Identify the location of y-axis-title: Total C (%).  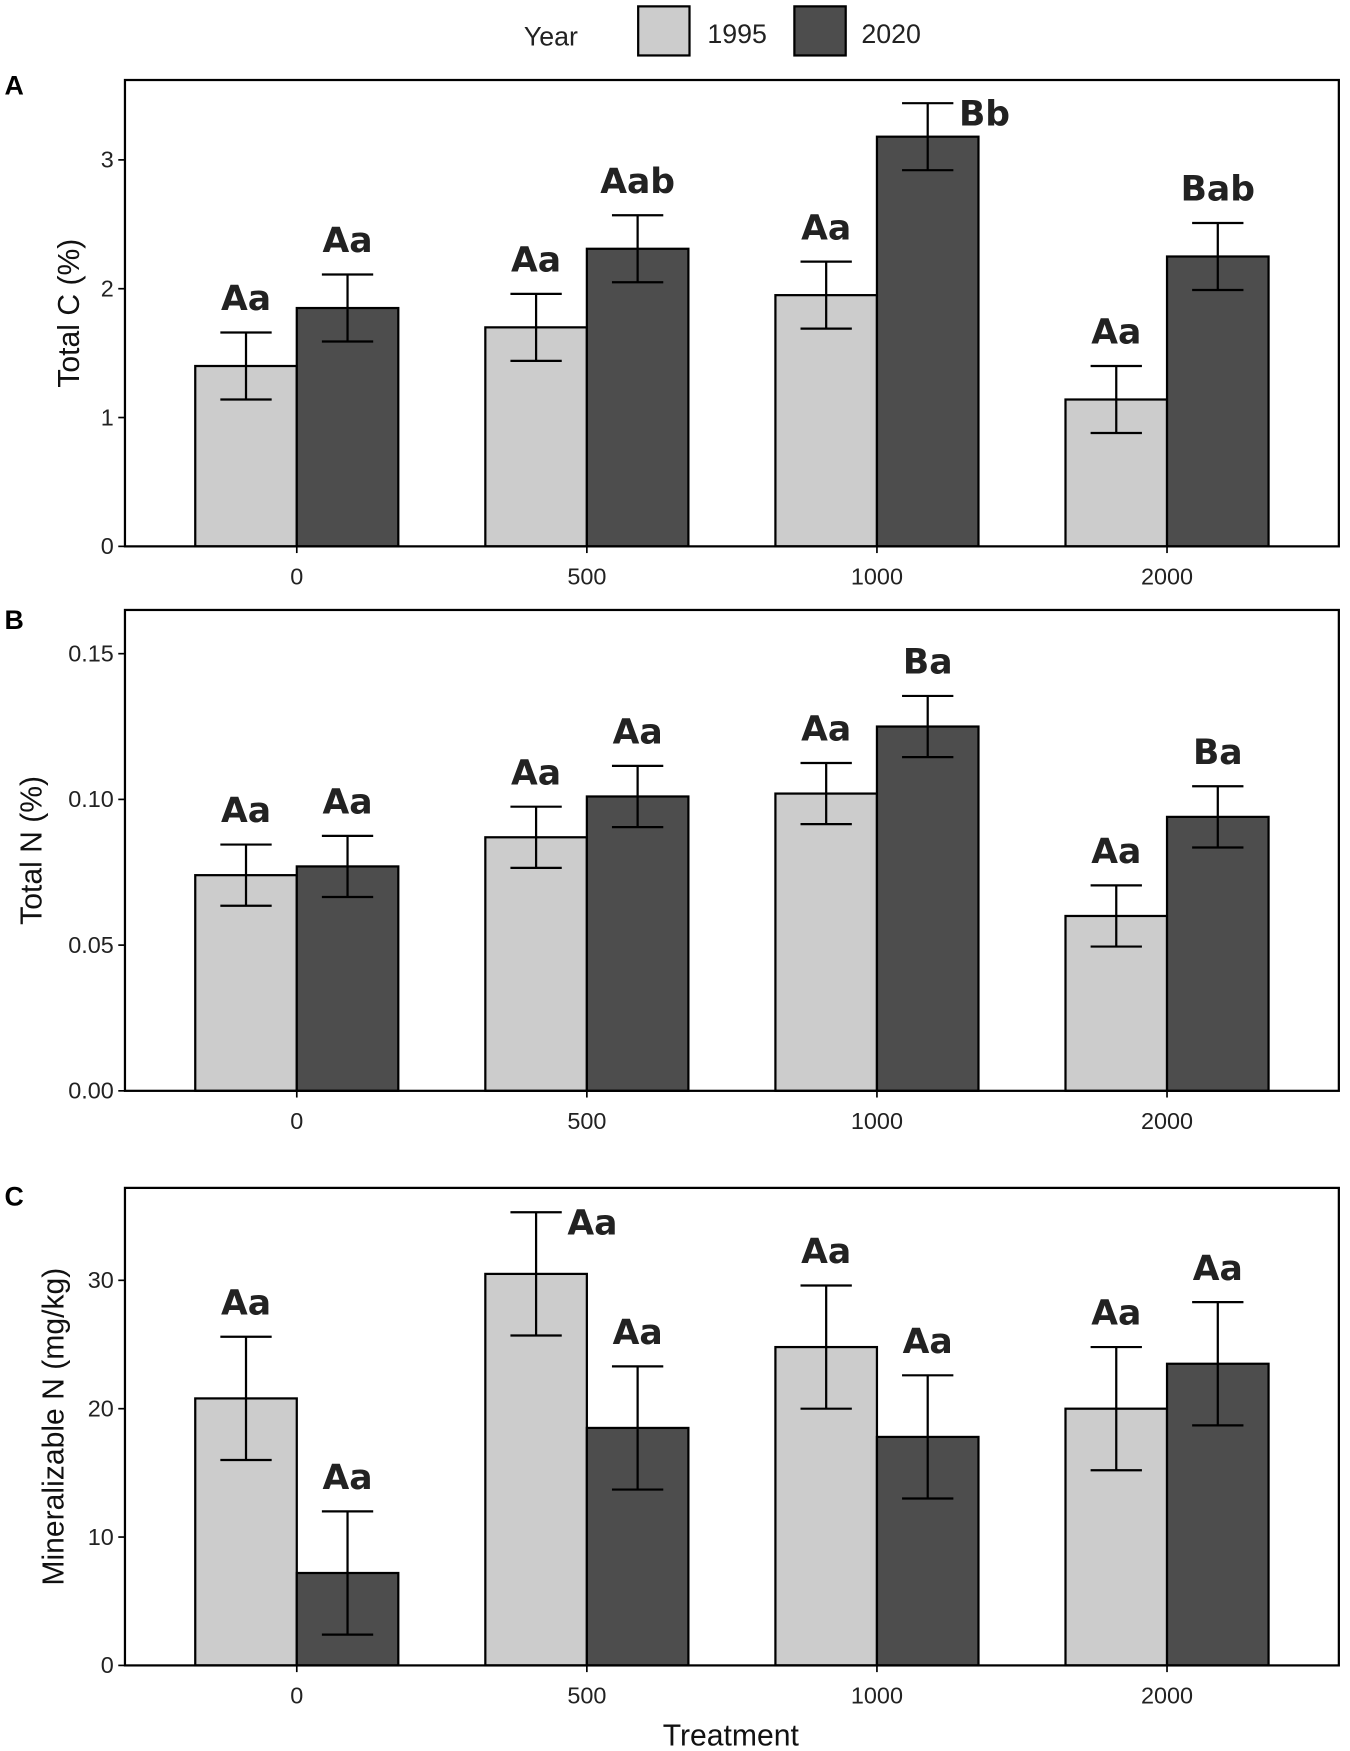
(69, 313).